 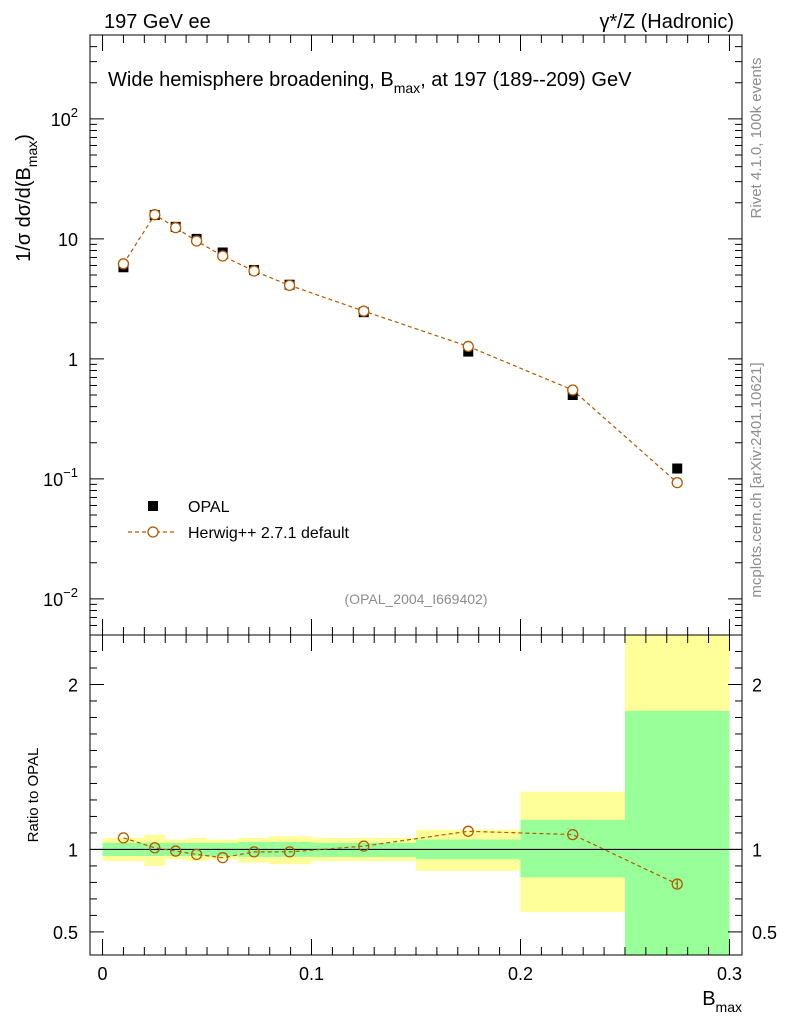 What do you see at coordinates (757, 685) in the screenshot?
I see `ratio-ytick-label-right: 2` at bounding box center [757, 685].